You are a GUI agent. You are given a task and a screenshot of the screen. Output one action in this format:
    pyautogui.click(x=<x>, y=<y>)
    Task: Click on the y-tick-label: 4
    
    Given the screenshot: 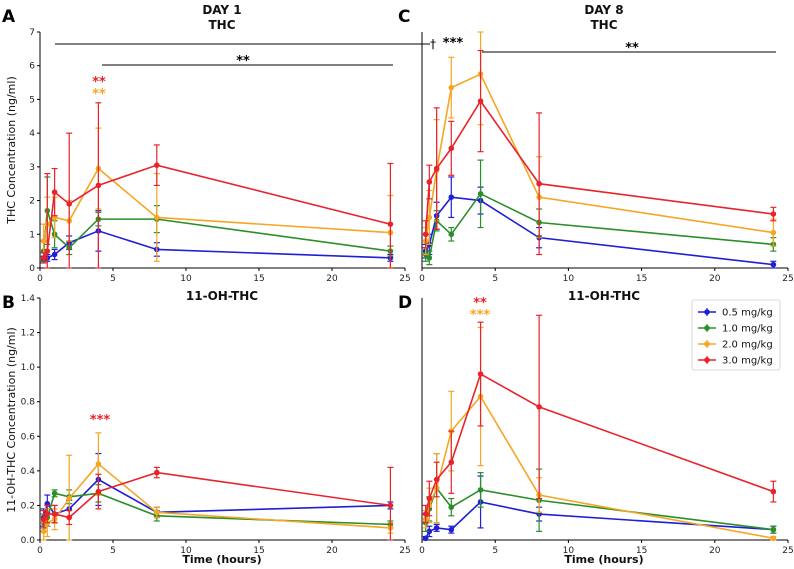 What is the action you would take?
    pyautogui.click(x=32, y=134)
    